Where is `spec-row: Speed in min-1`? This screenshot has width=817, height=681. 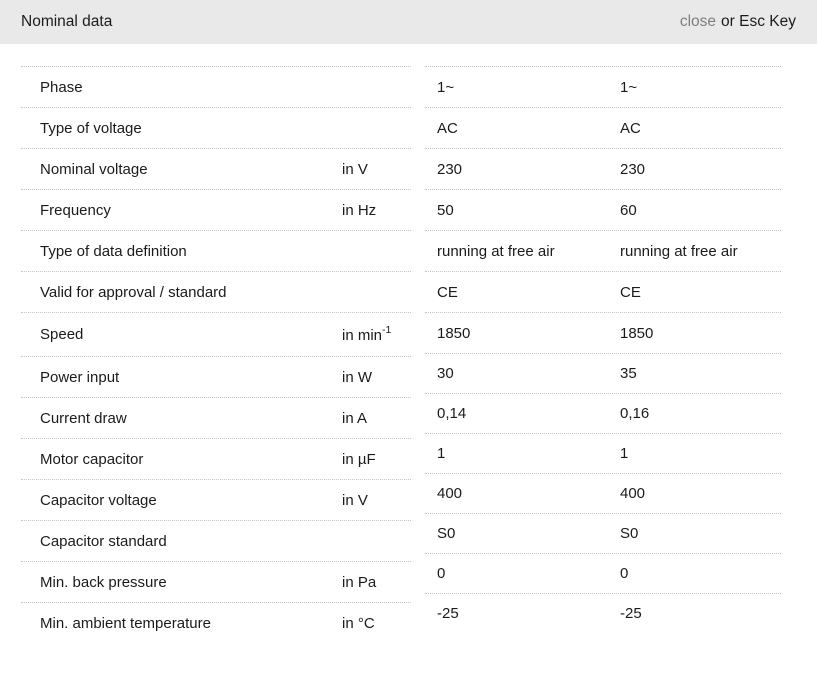
spec-row: Speed in min-1 is located at coordinates (216, 334).